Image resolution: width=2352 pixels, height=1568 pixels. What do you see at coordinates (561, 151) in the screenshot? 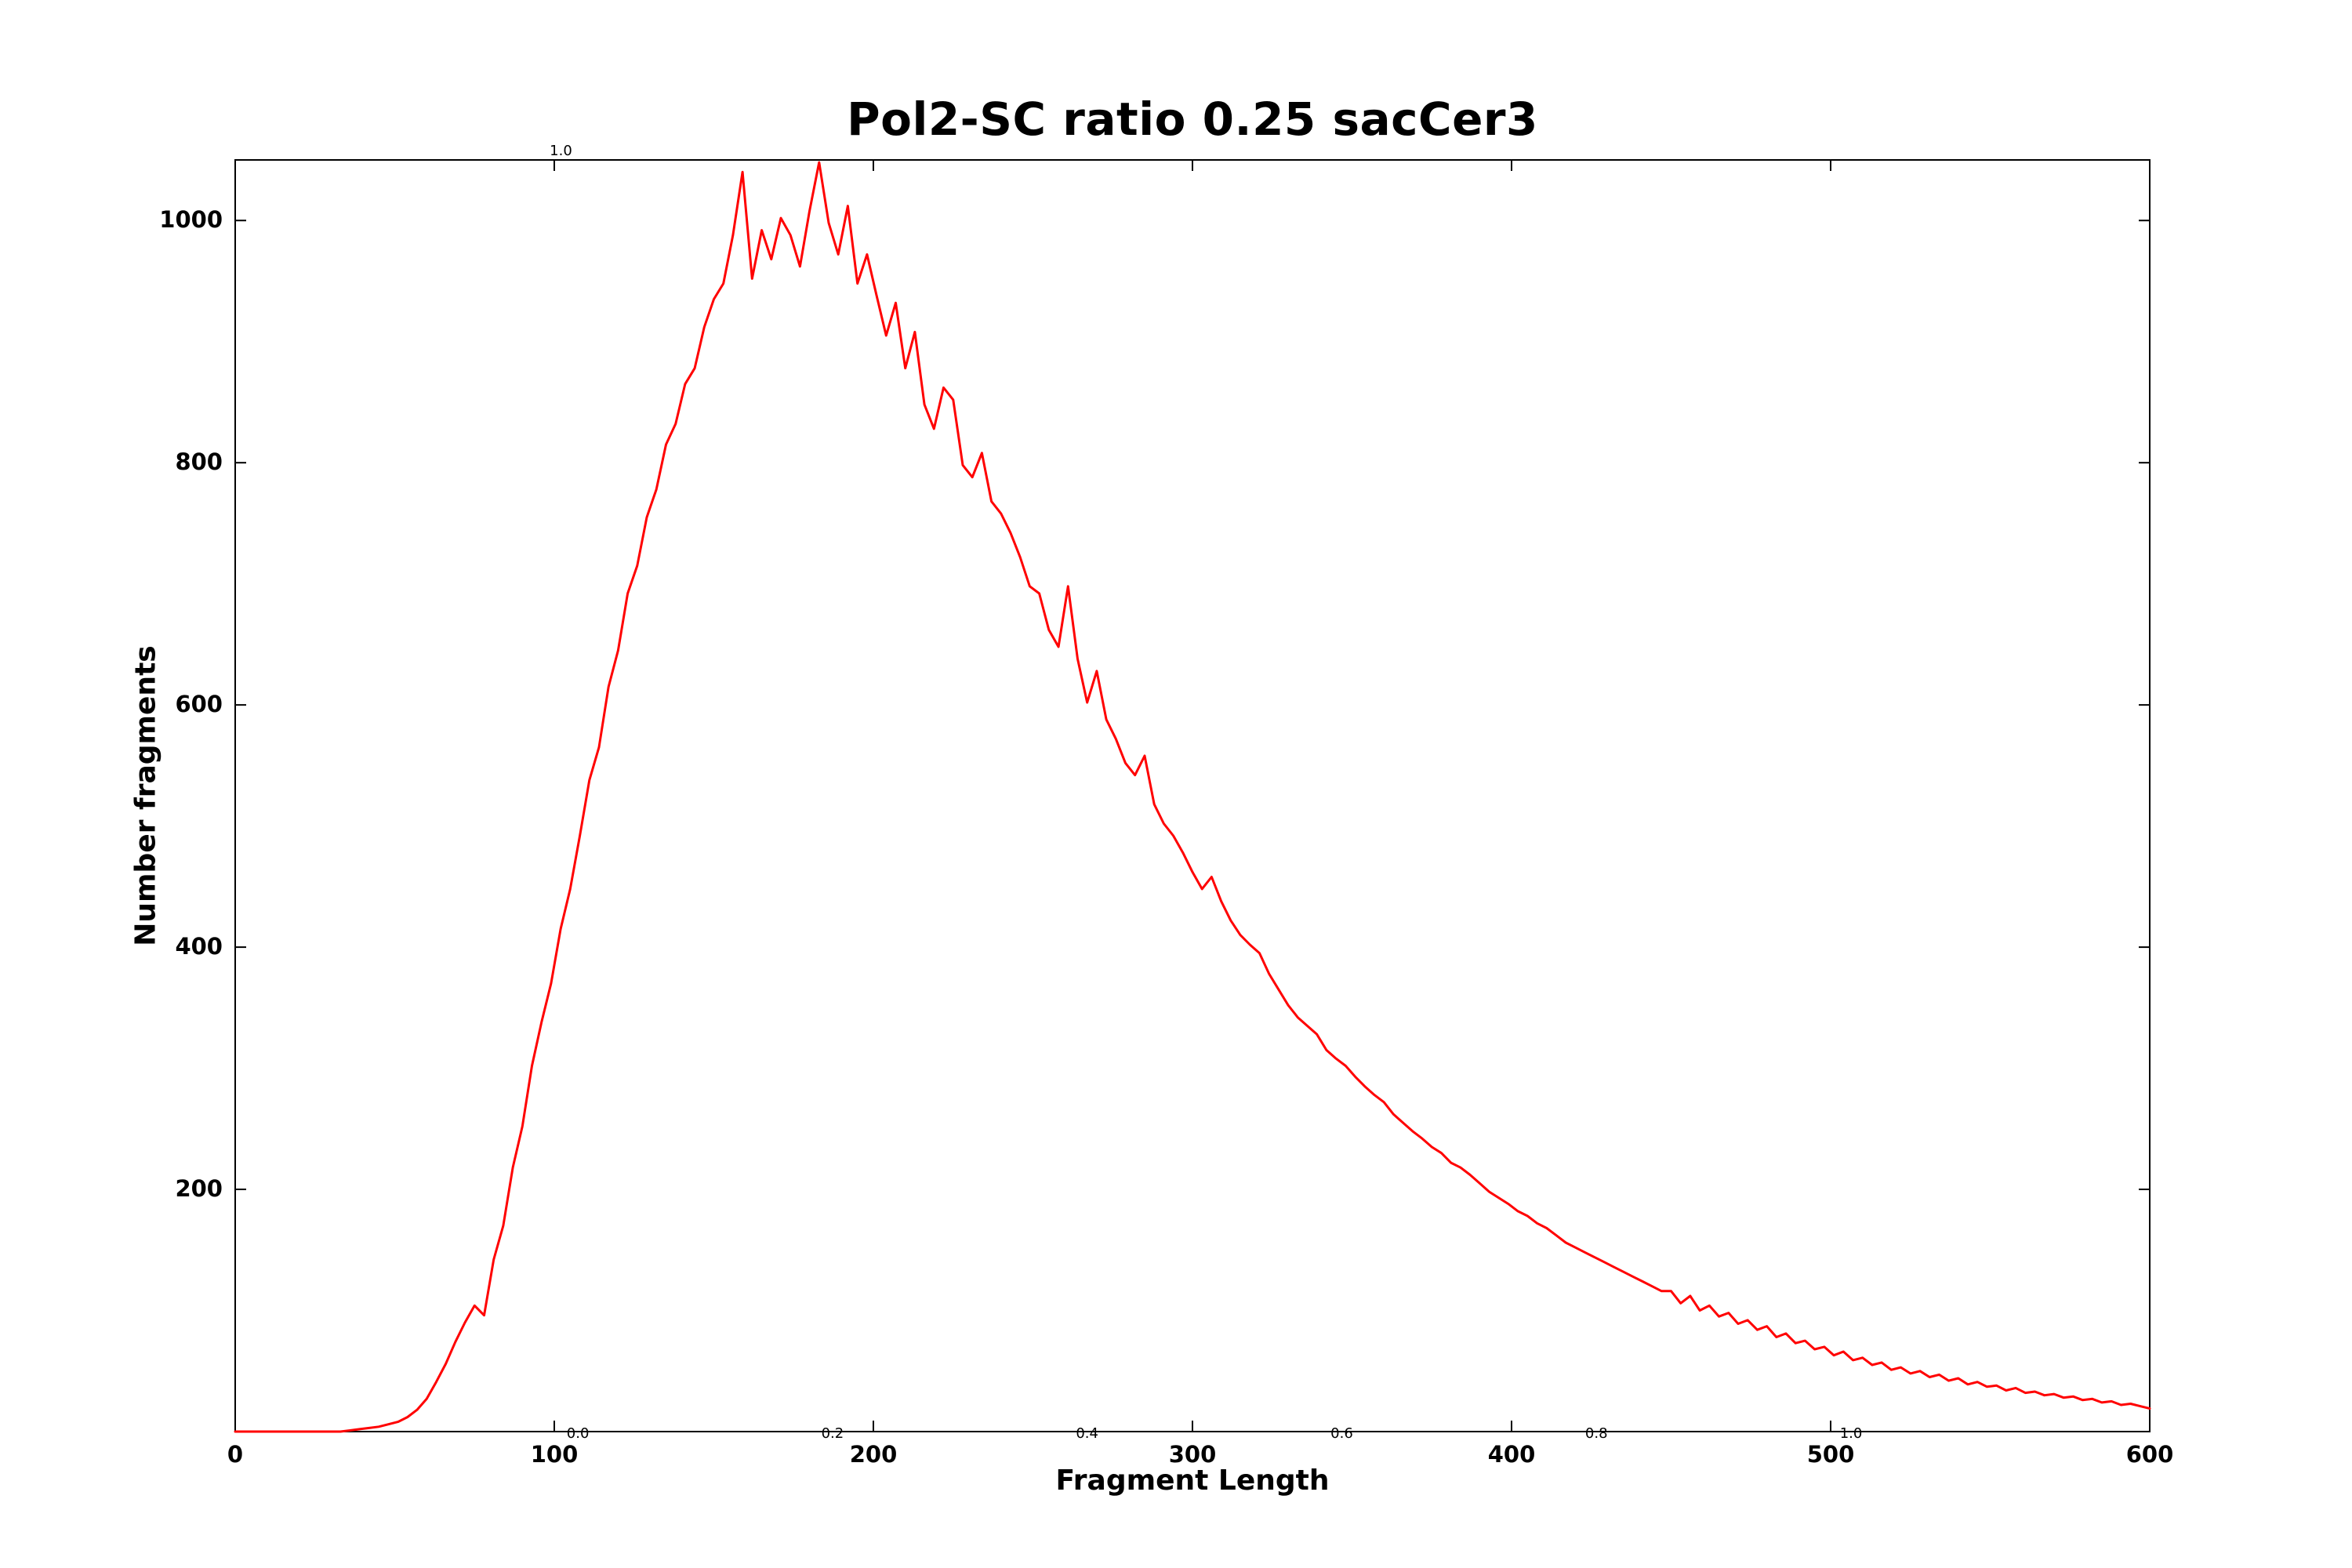
I see `ghost-ytick-label: 1.0` at bounding box center [561, 151].